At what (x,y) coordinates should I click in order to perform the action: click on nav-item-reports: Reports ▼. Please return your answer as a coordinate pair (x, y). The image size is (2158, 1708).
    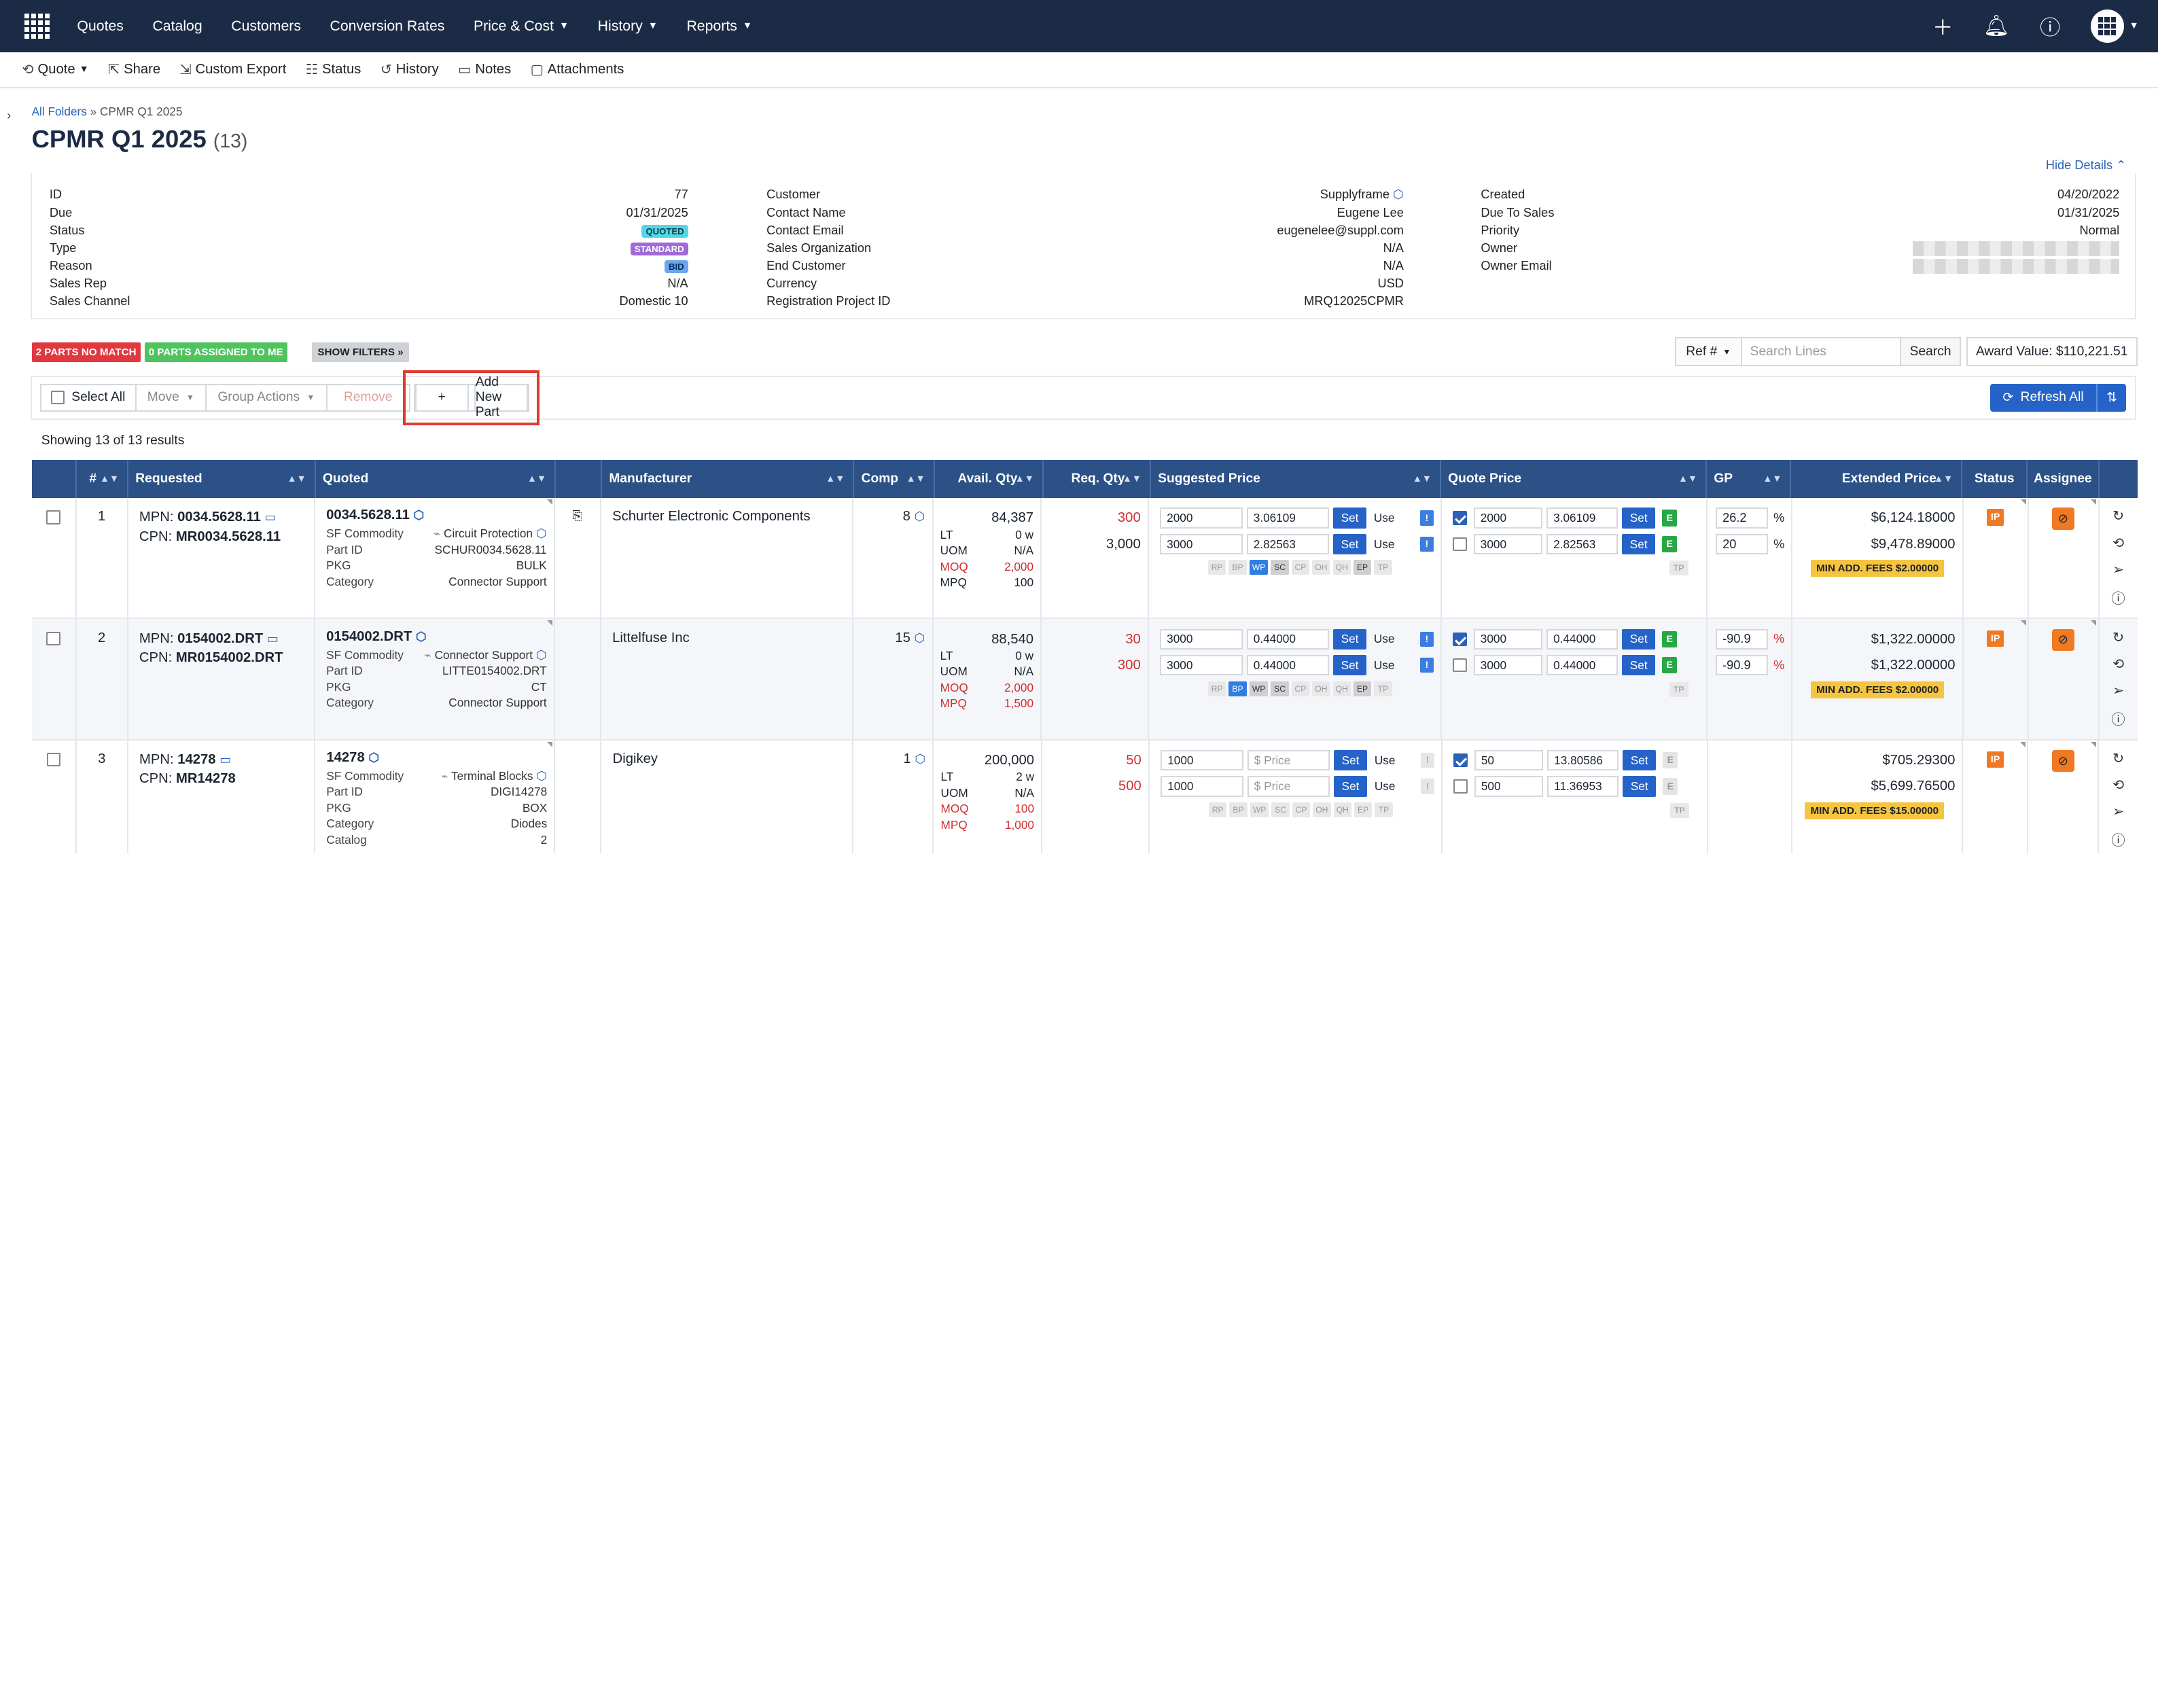
    Looking at the image, I should click on (719, 26).